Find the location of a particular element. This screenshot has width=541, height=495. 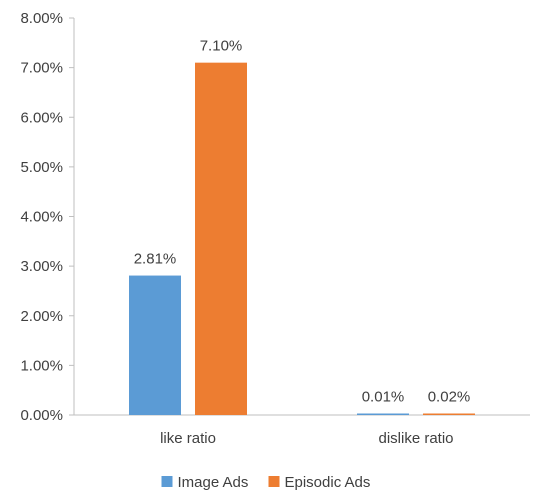

y-tick-label: 6.00% is located at coordinates (41, 117).